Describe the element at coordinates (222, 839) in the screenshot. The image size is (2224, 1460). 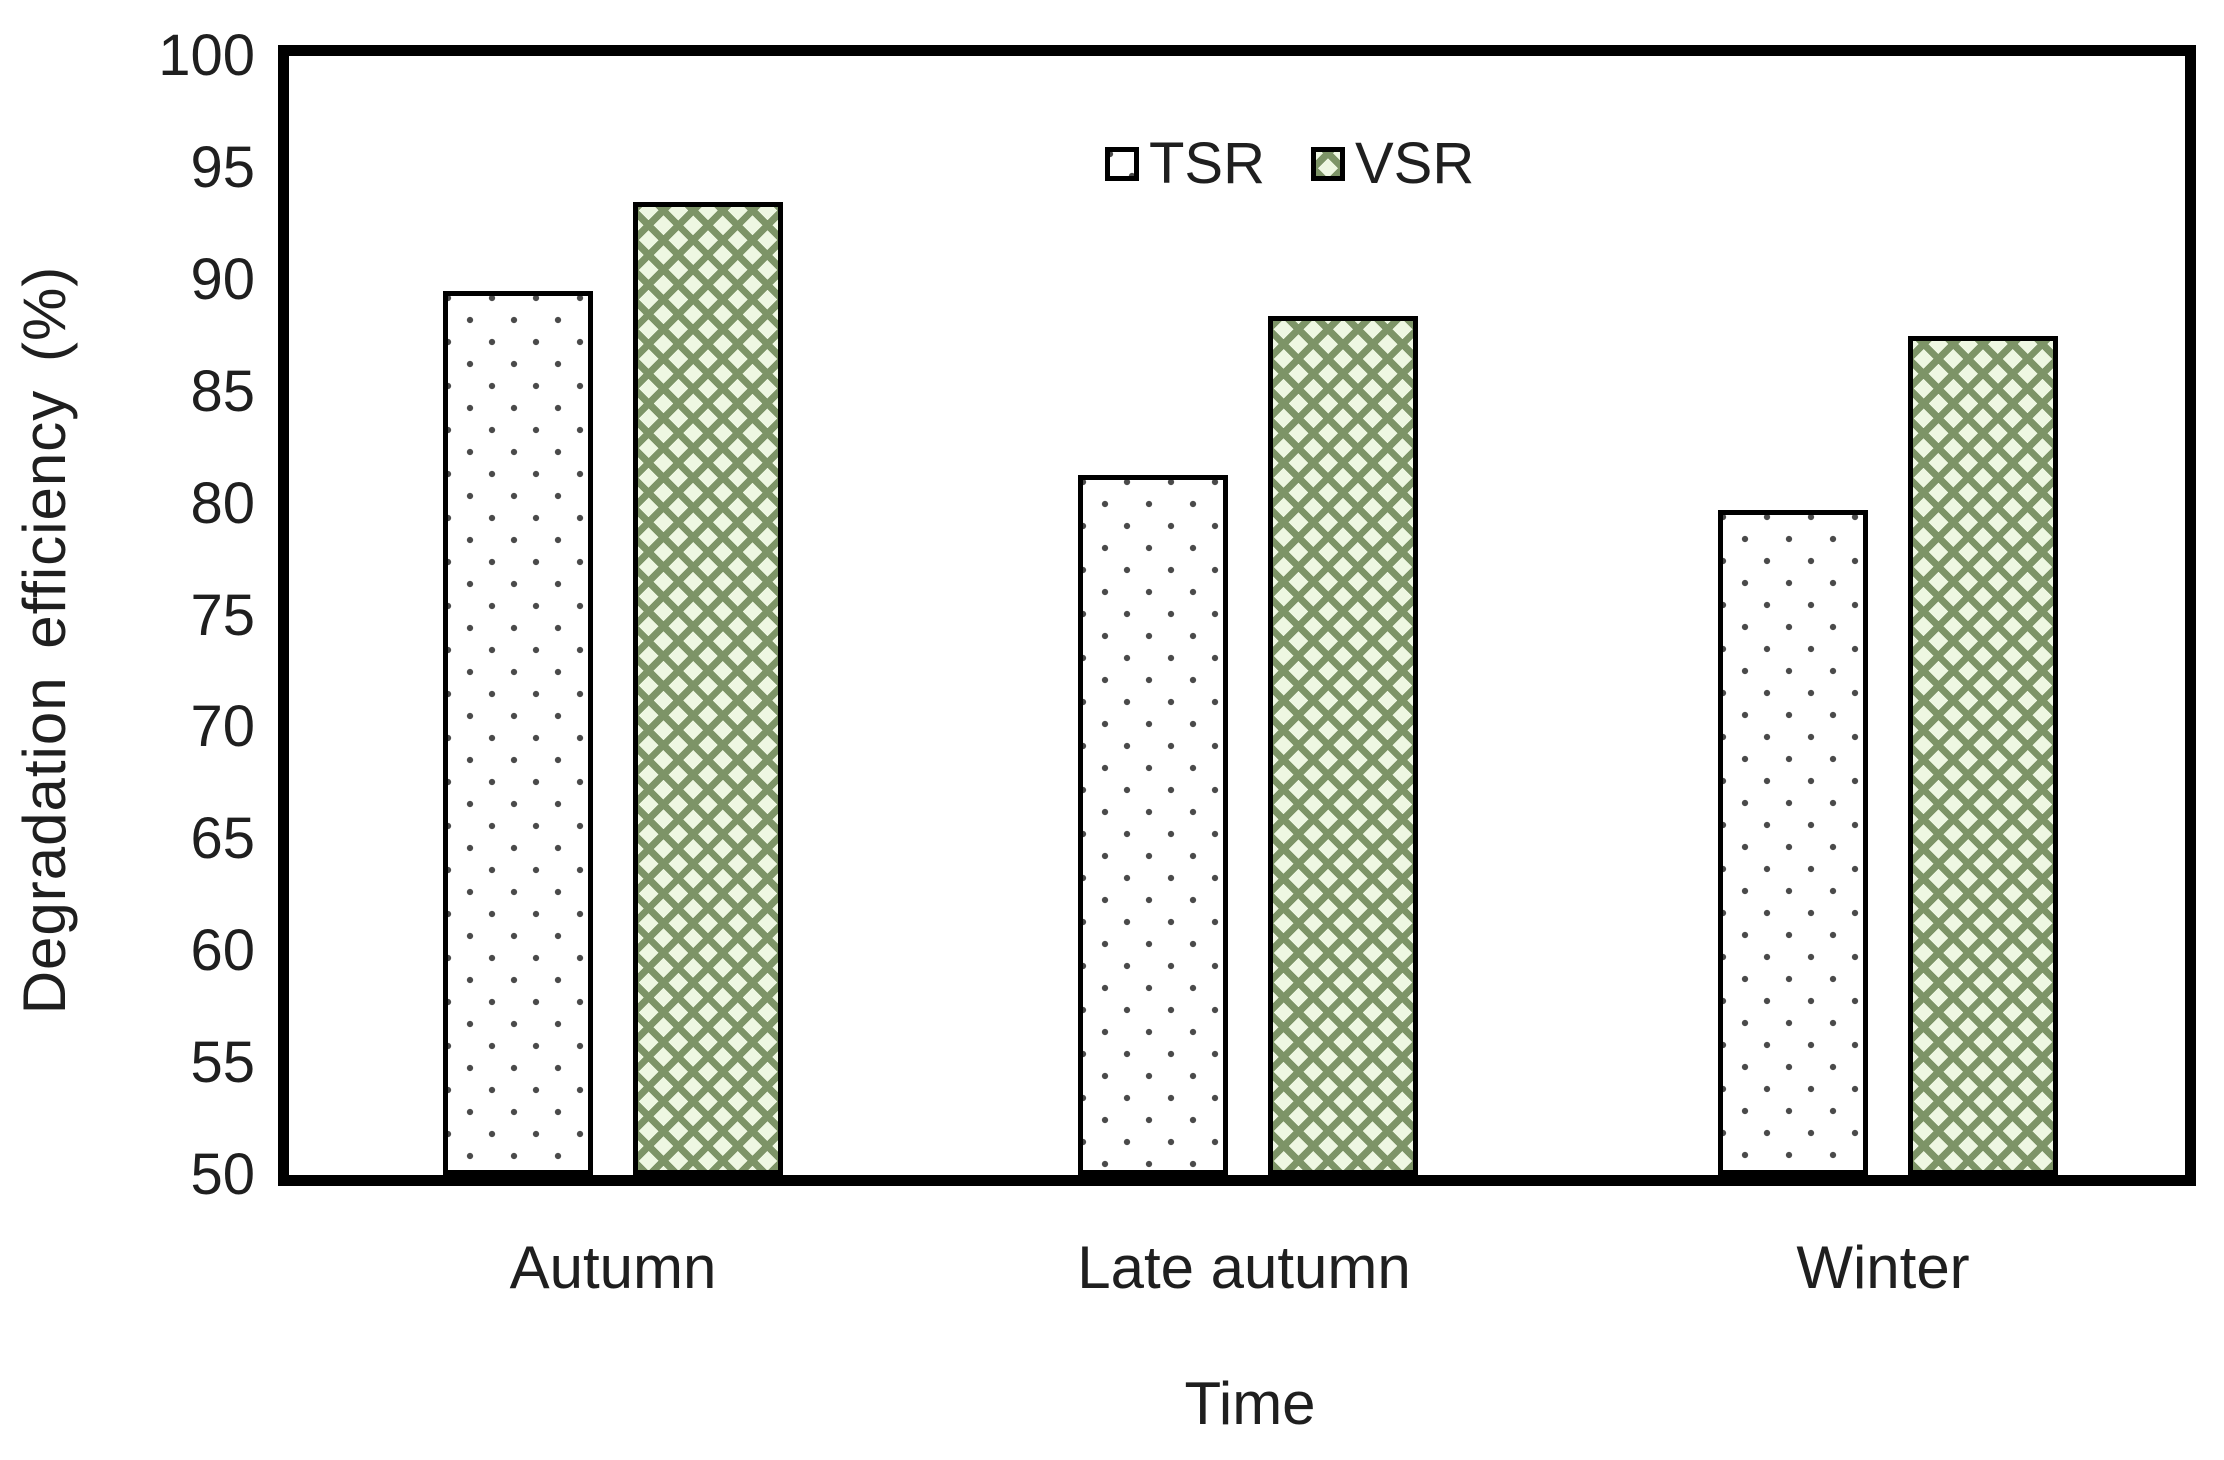
I see `y-tick-label-65: 65` at that location.